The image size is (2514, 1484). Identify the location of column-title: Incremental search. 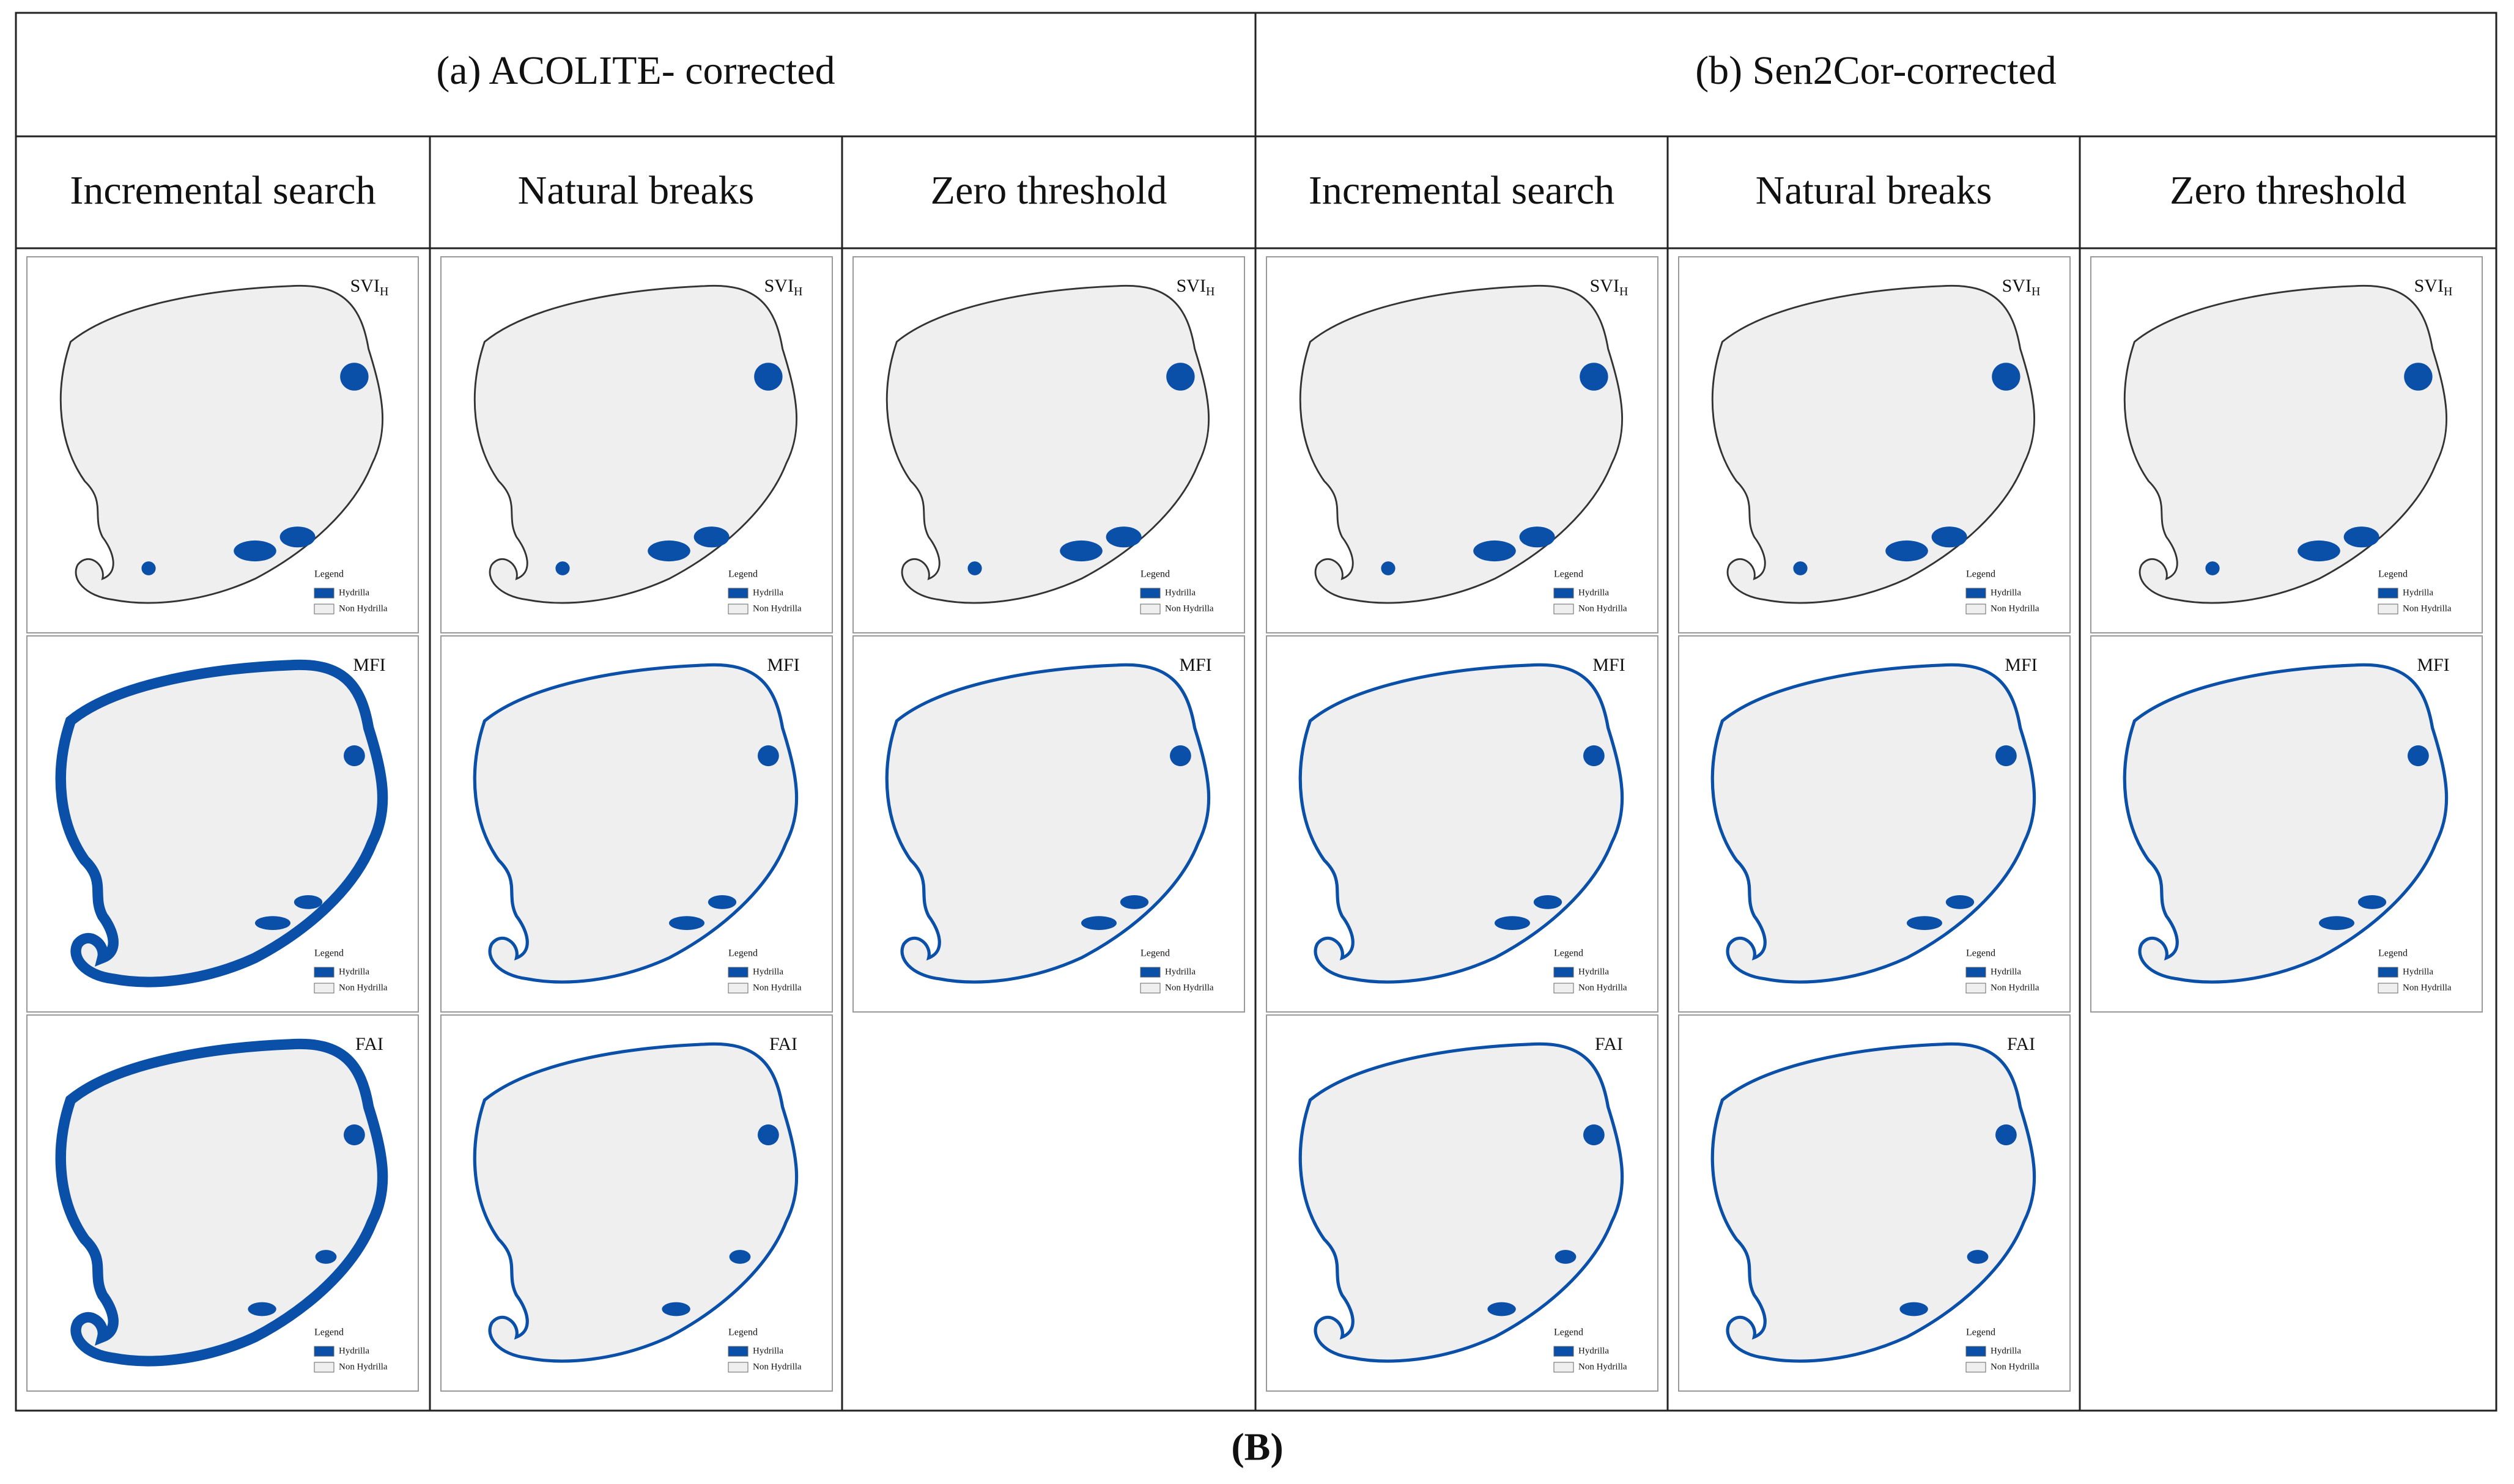
(1462, 190).